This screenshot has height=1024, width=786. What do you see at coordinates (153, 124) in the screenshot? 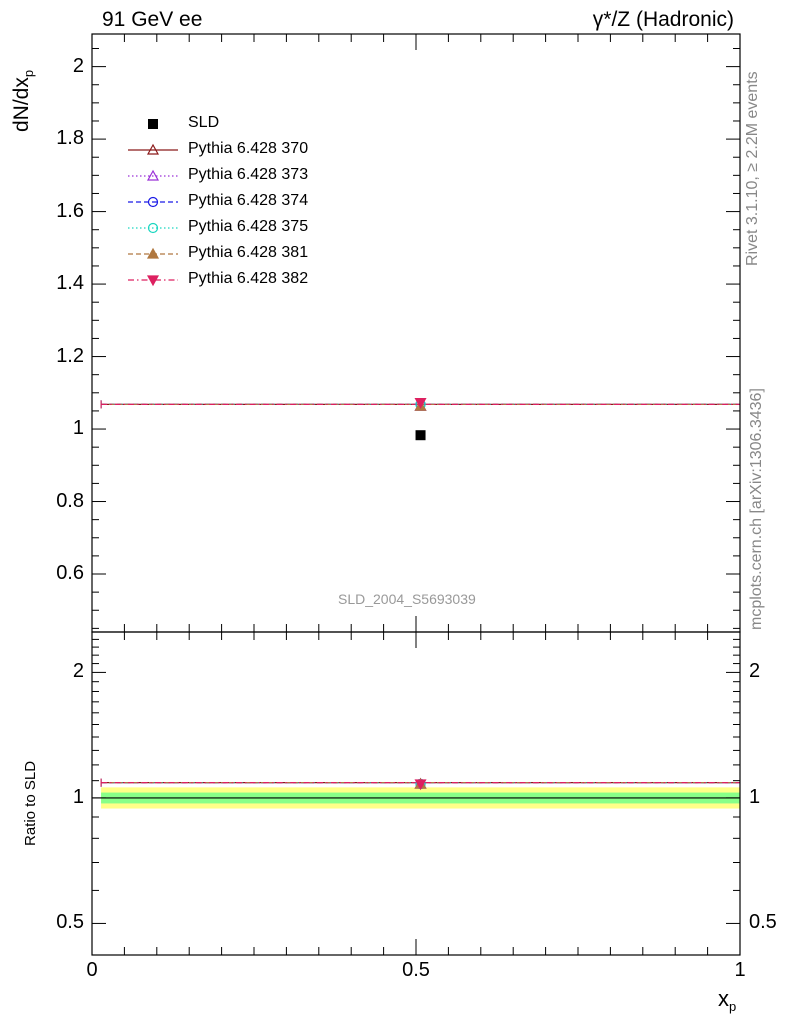
I see `legend-marker-sld` at bounding box center [153, 124].